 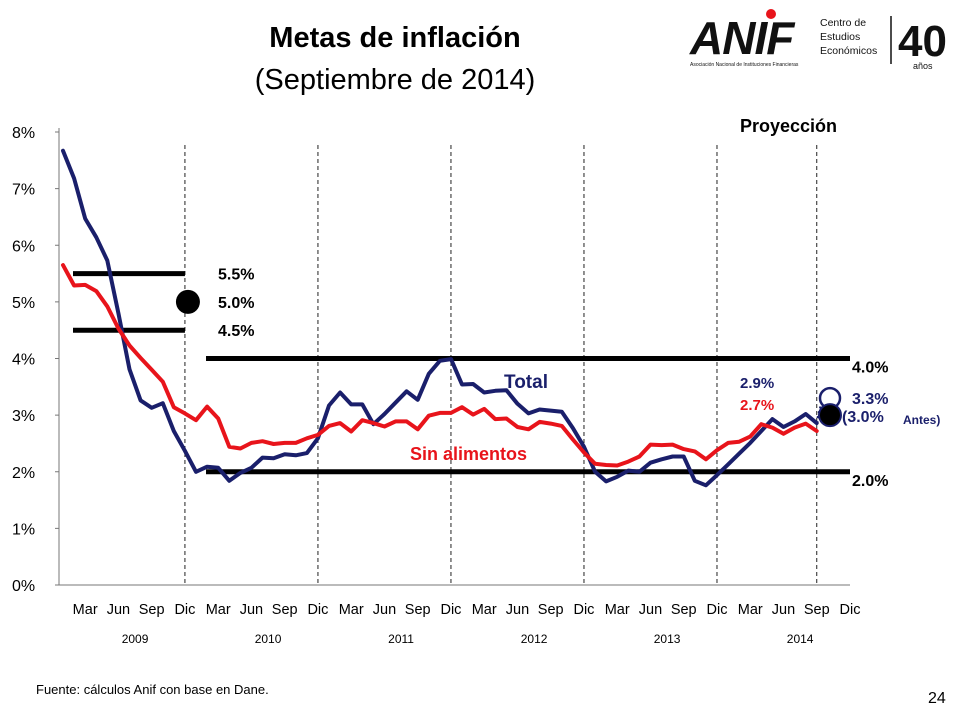 I want to click on projection-new-label: 3.3%, so click(x=870, y=399).